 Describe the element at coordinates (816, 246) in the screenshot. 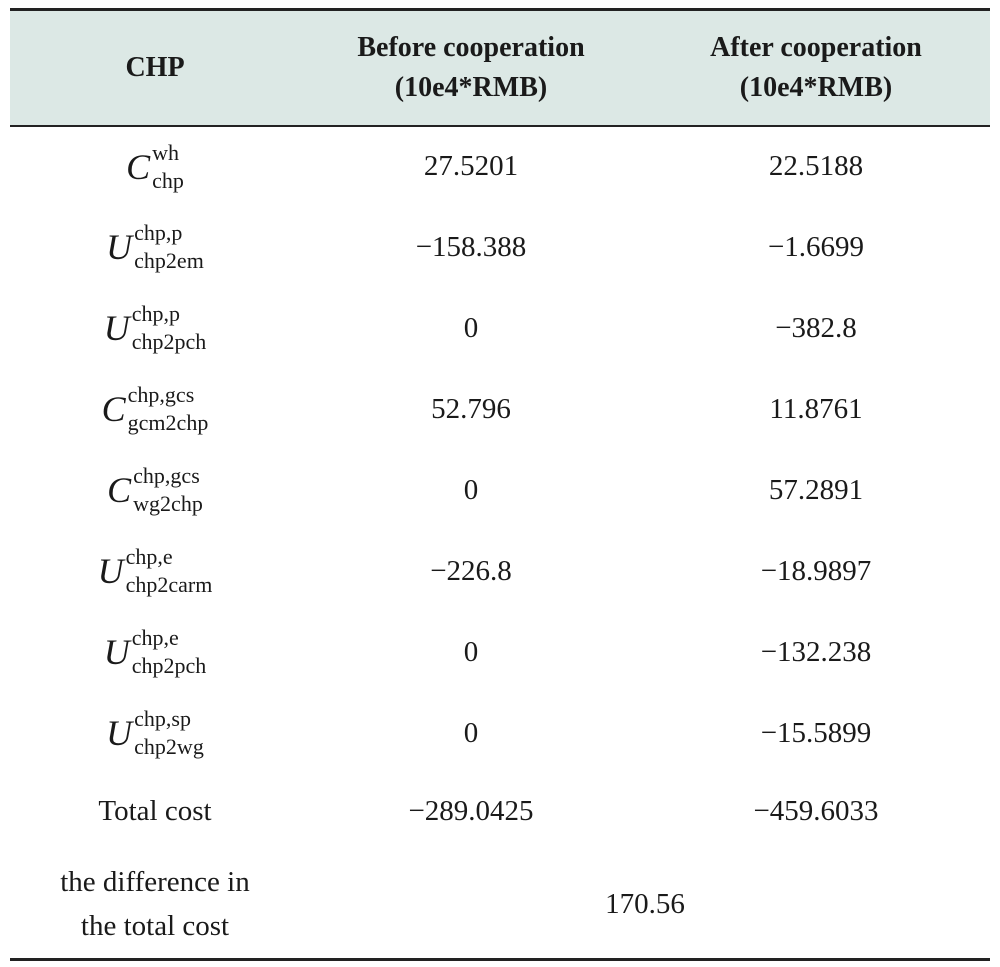

I see `after-value: −1.6699` at that location.